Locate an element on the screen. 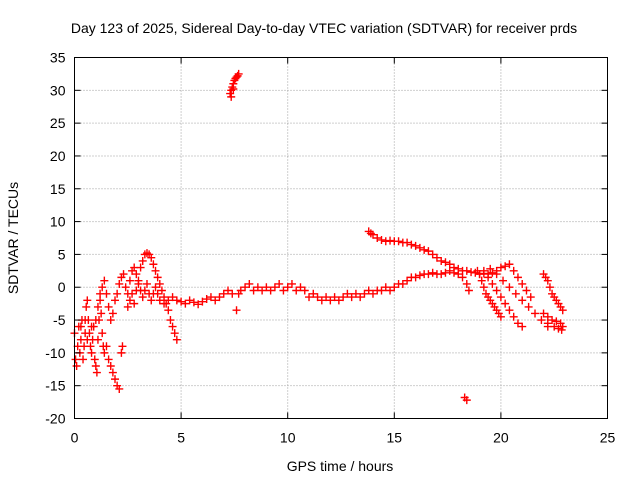  x-tick-label: 15 is located at coordinates (395, 438).